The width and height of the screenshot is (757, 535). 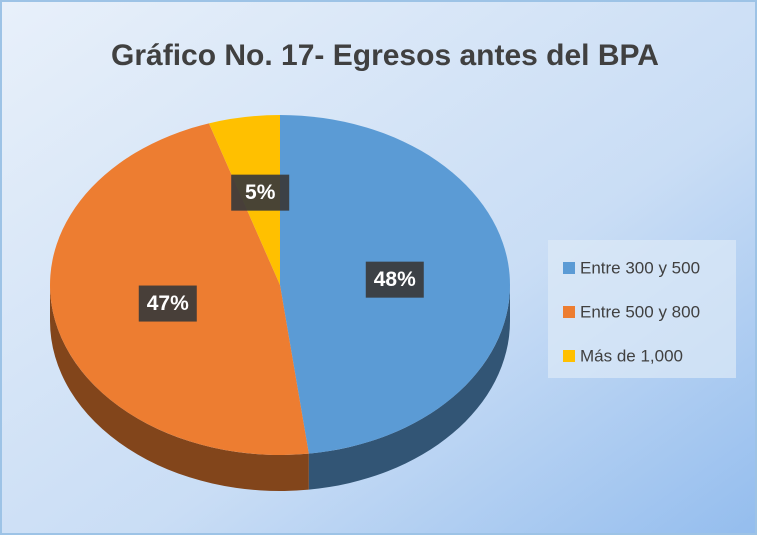 What do you see at coordinates (640, 267) in the screenshot?
I see `legend-label: Entre 300 y 500` at bounding box center [640, 267].